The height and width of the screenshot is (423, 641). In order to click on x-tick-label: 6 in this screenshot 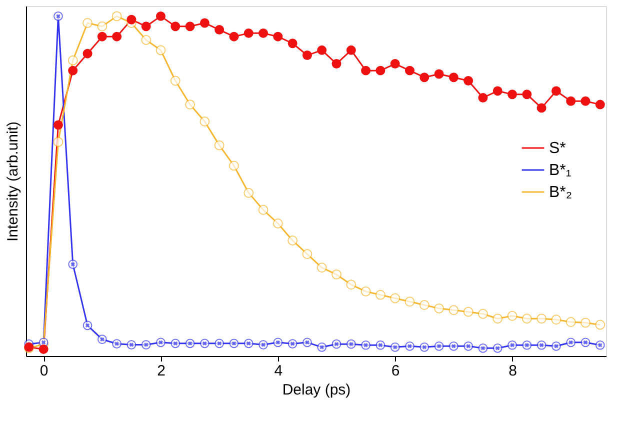, I will do `click(395, 371)`.